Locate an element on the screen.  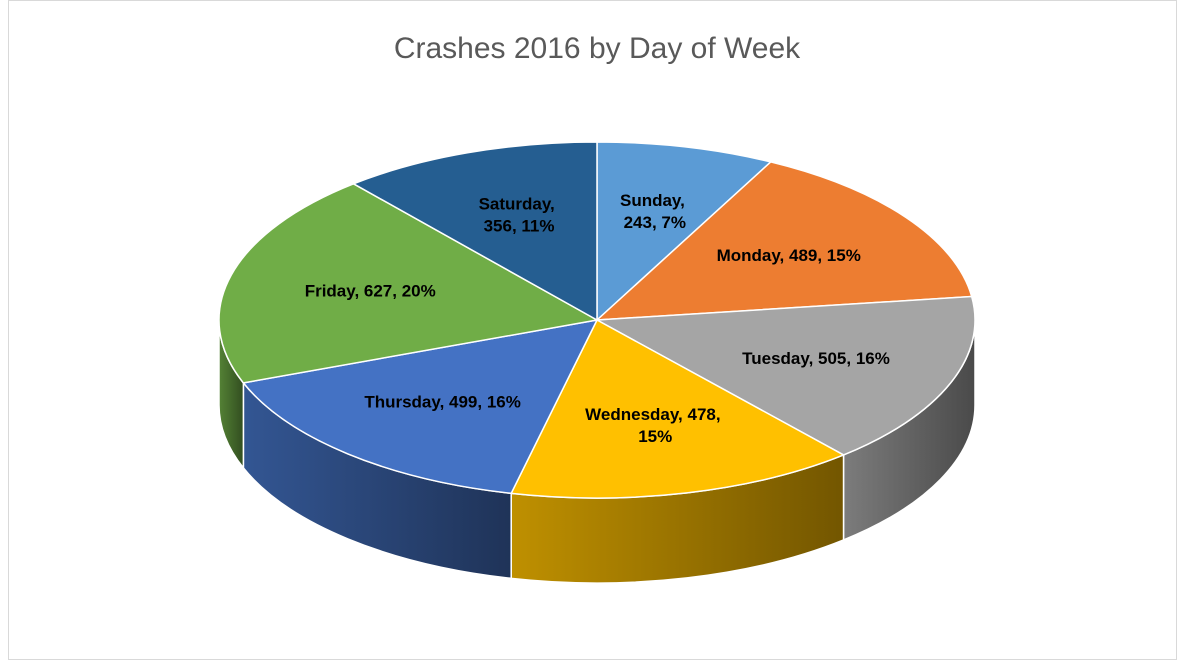
data-label: Friday, 627, 20% is located at coordinates (370, 291).